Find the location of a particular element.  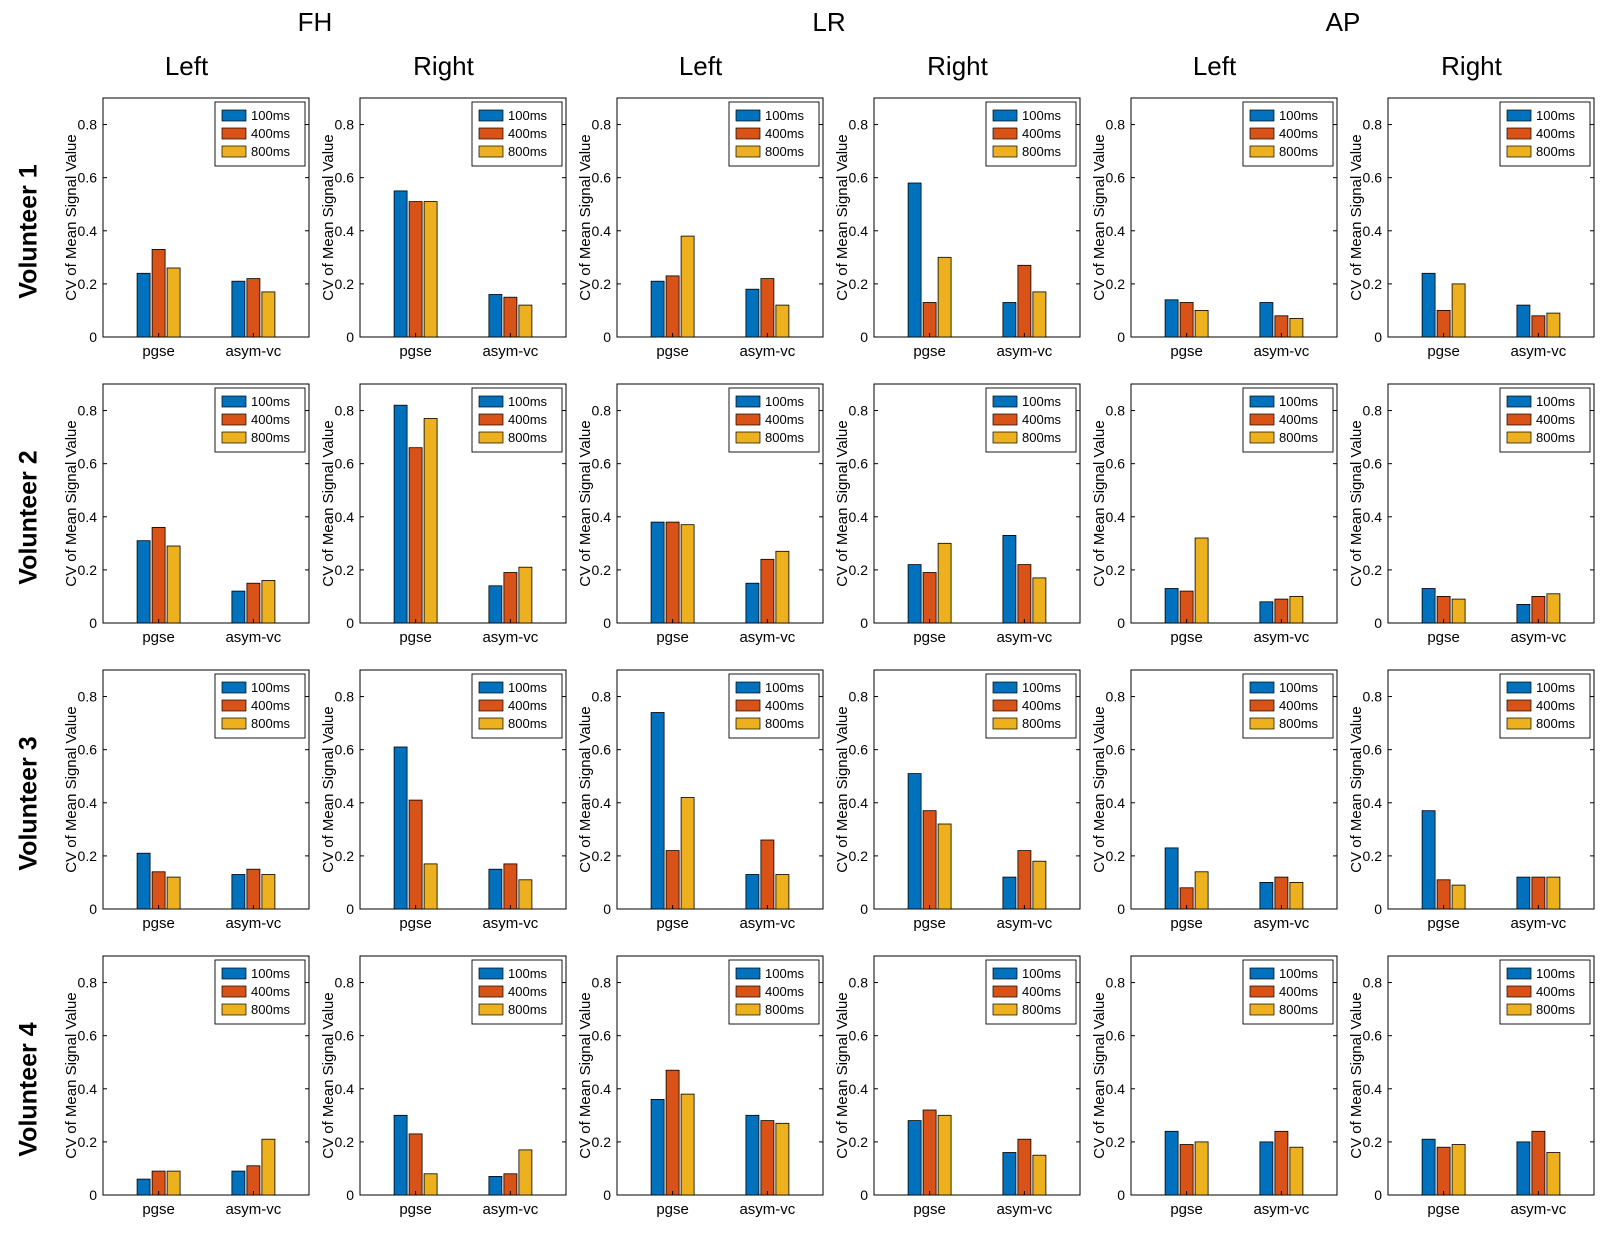

header-spacer is located at coordinates (29, 66).